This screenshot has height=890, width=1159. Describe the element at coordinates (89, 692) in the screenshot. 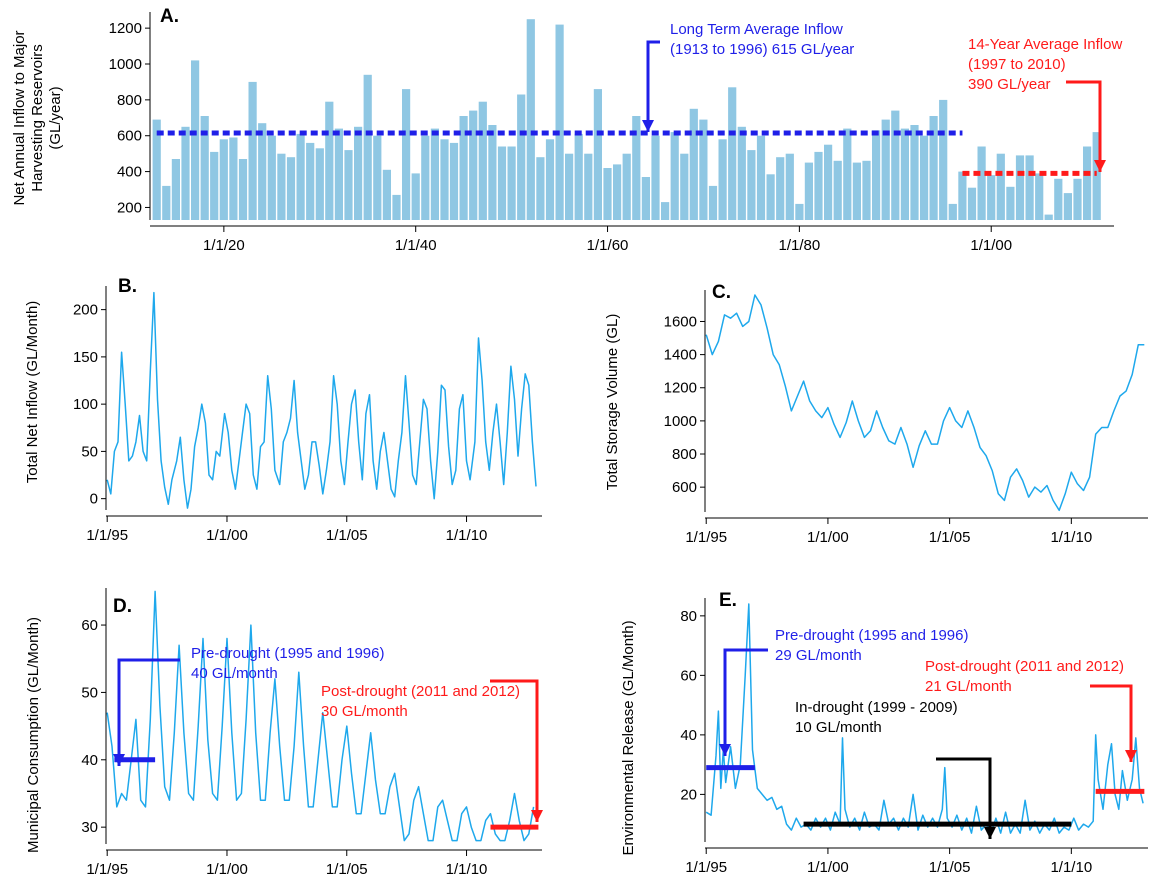

I see `panel-d-y-tick-label: 50` at that location.